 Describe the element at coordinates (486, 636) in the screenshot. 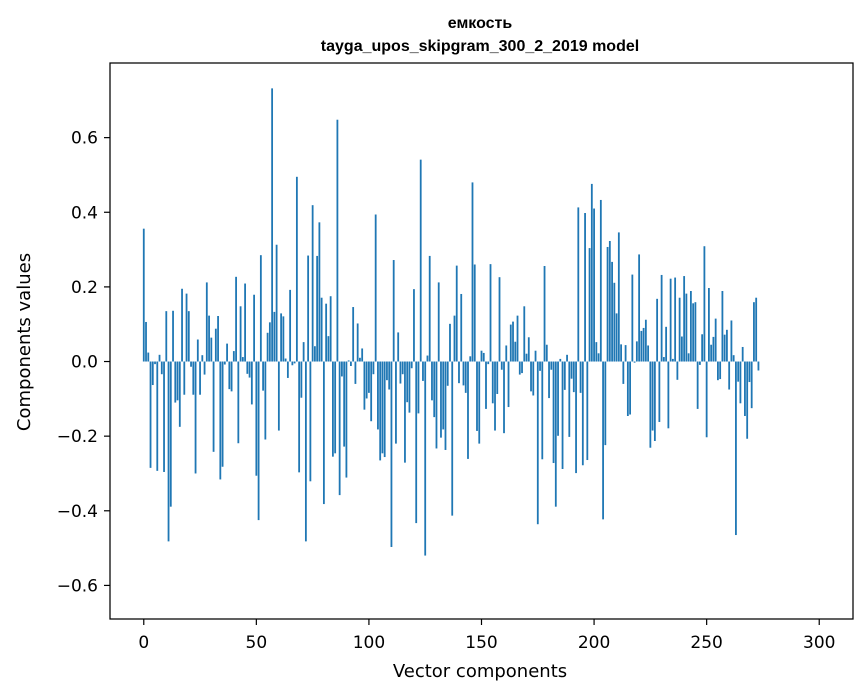

I see `x-axis-ticks: 0 50 100 150 200 250 300` at that location.